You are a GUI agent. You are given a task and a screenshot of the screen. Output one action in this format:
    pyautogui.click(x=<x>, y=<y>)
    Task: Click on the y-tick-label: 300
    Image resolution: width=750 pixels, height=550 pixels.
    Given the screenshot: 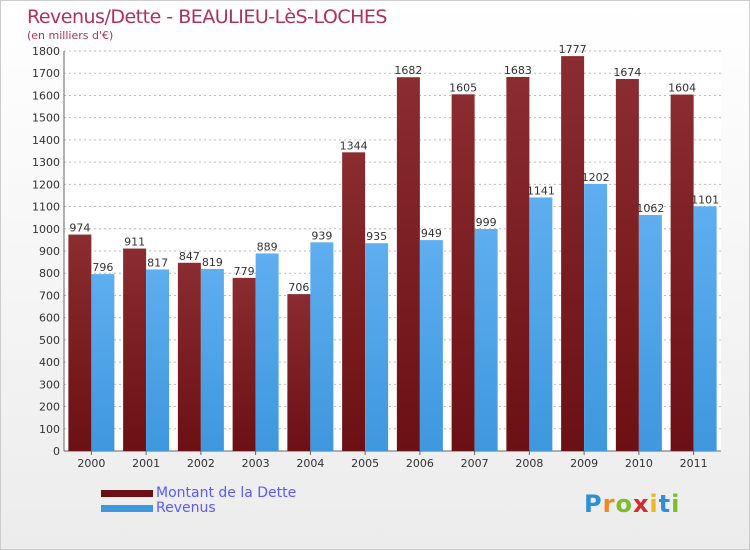 What is the action you would take?
    pyautogui.click(x=49, y=384)
    